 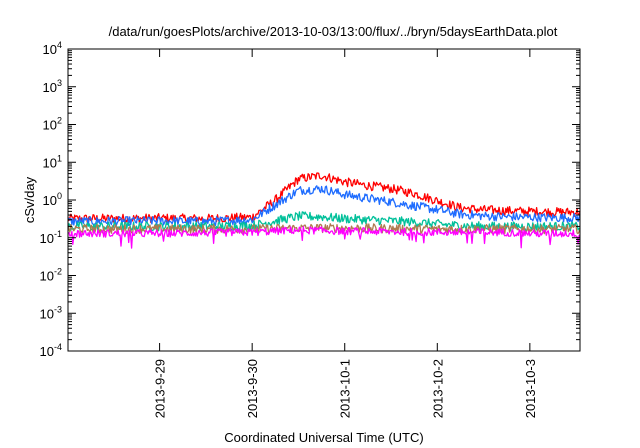 What do you see at coordinates (323, 437) in the screenshot?
I see `x-axis-label: Coordinated Universal Time (UTC)` at bounding box center [323, 437].